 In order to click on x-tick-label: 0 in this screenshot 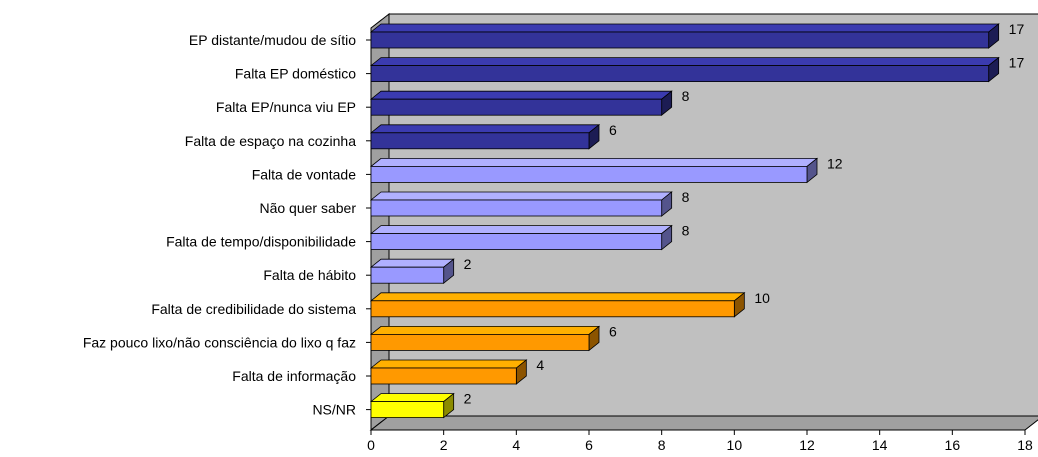, I will do `click(371, 445)`.